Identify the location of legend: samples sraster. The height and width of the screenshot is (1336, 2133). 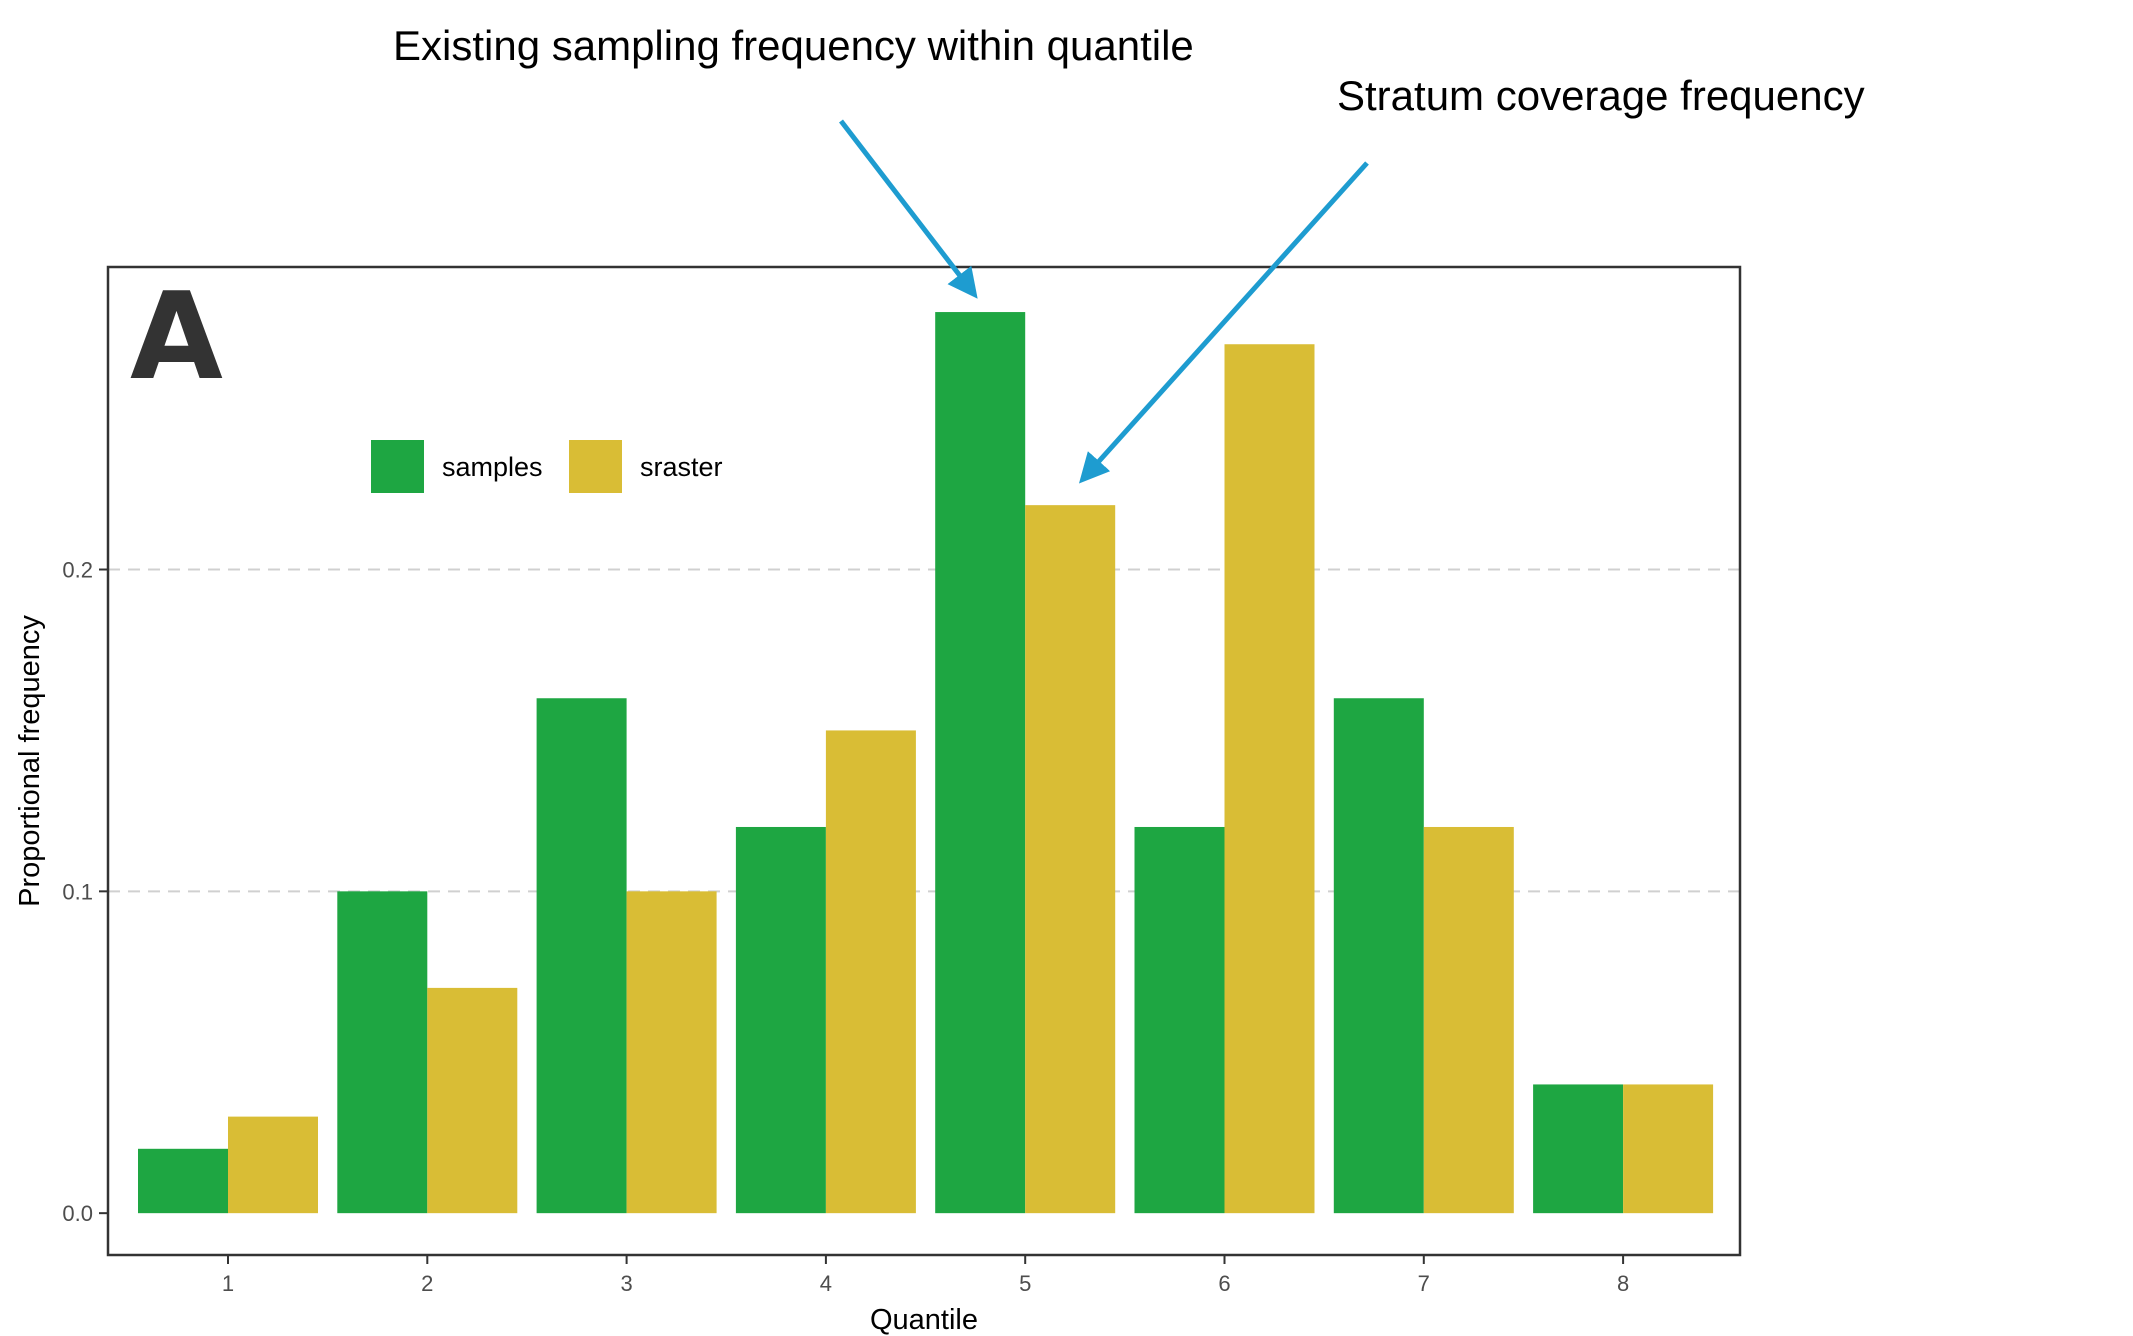
(547, 466).